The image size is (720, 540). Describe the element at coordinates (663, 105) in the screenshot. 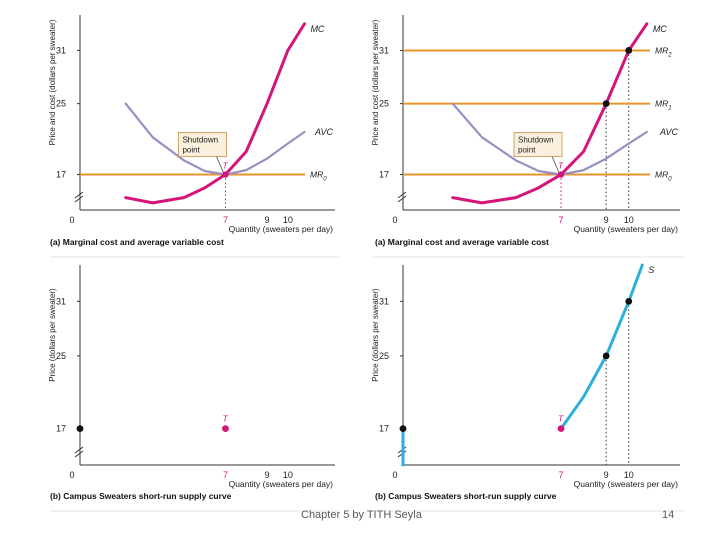

I see `mr-label: MR1` at that location.